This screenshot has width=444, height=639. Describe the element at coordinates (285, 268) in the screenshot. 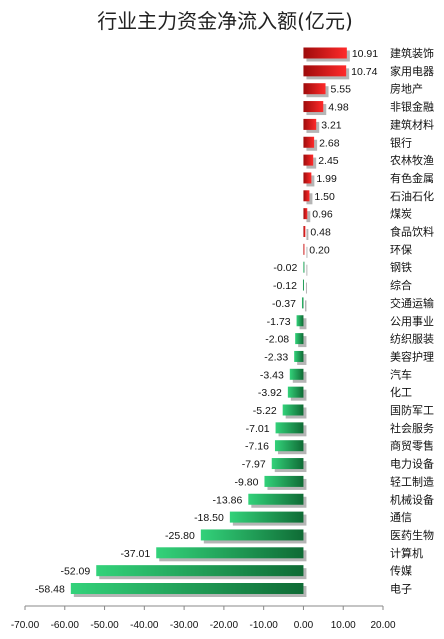

I see `value-label: -0.02` at that location.